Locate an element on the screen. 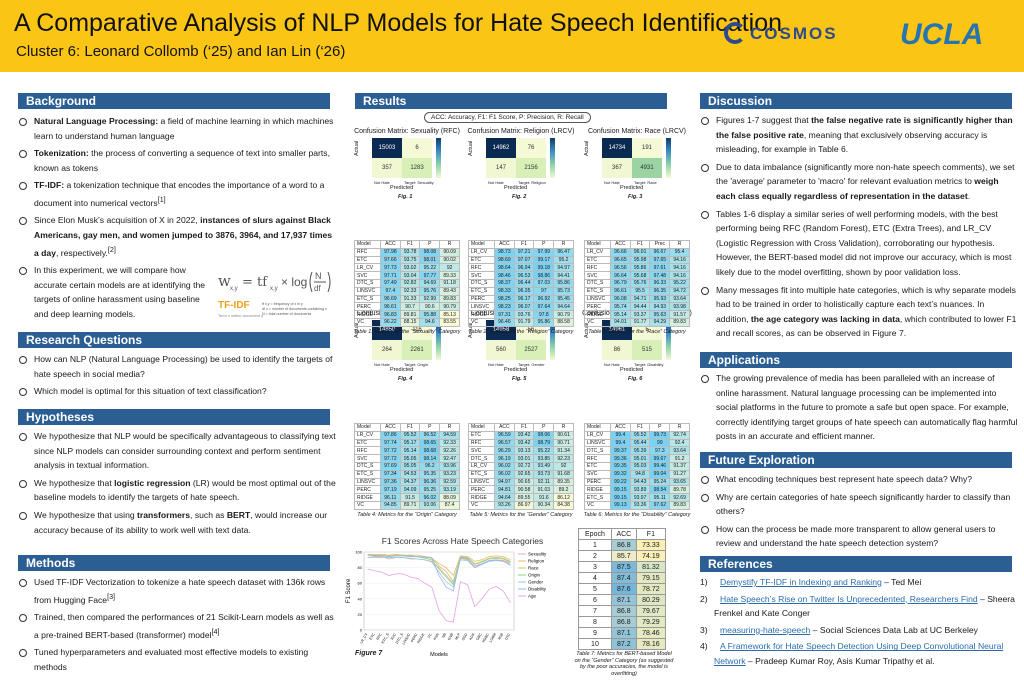 The width and height of the screenshot is (1024, 682). table-cell: 91.34 is located at coordinates (563, 451).